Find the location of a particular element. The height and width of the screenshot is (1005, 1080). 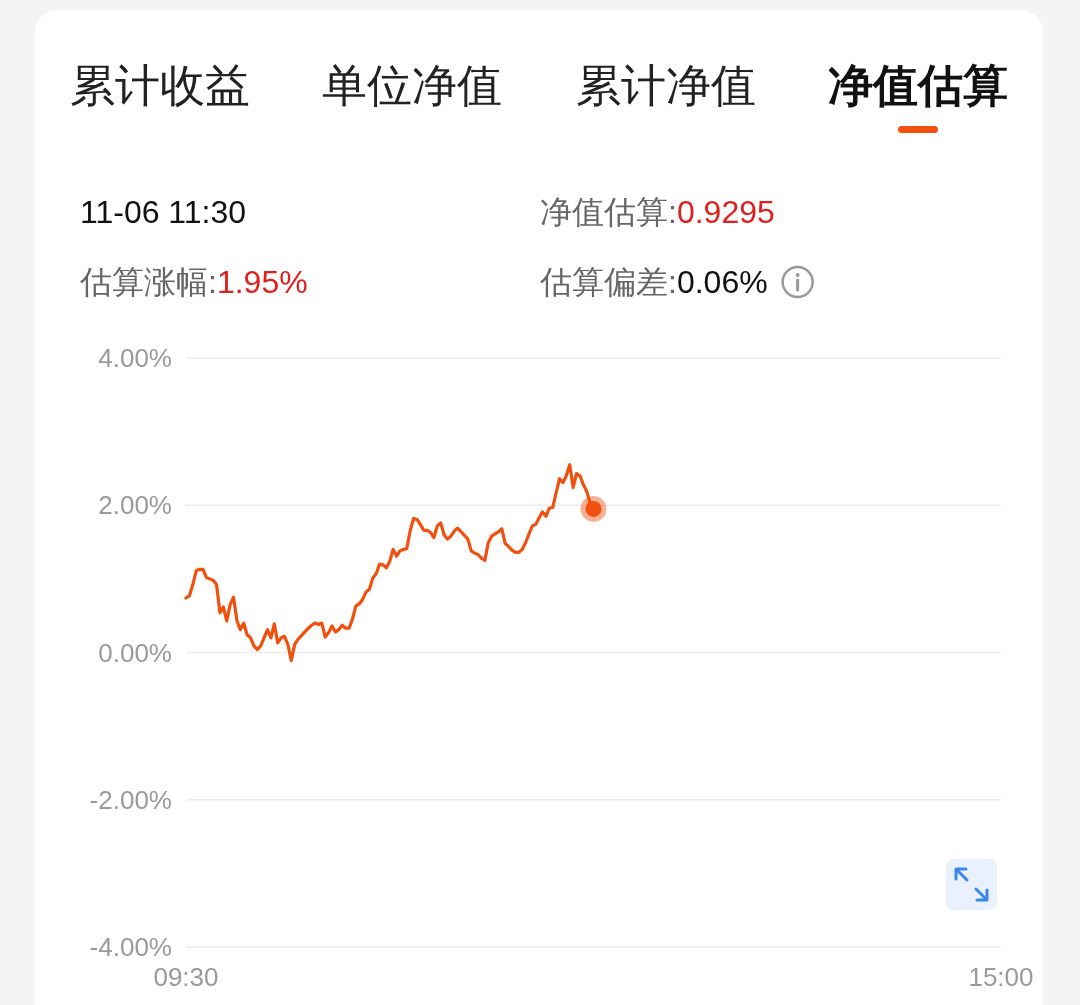

x-tick-label: 15:00 is located at coordinates (1001, 977).